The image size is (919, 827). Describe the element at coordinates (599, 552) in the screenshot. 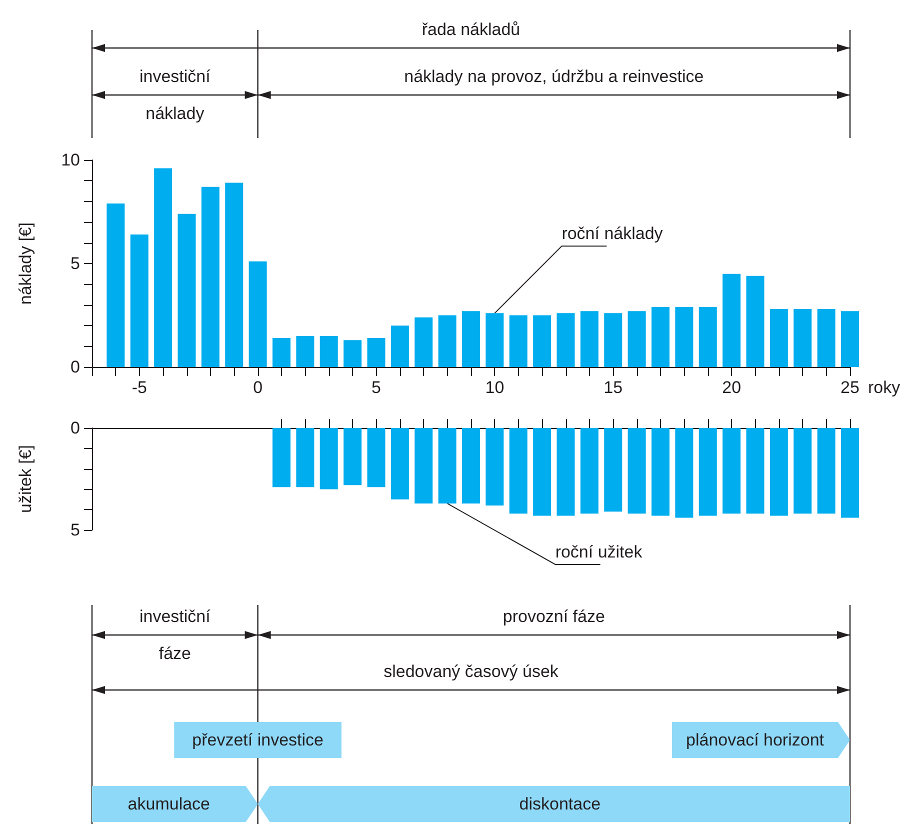

I see `annotation: roční užitek` at that location.